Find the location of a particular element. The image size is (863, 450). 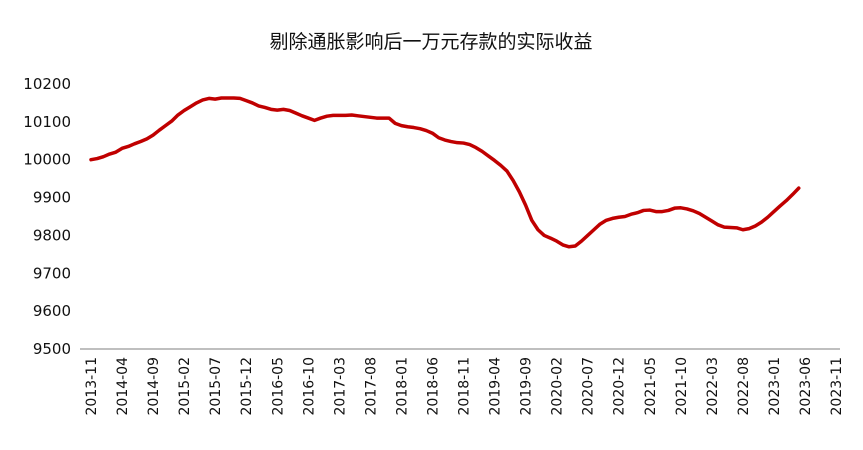

x-tick-label: 2016-05 is located at coordinates (278, 386).